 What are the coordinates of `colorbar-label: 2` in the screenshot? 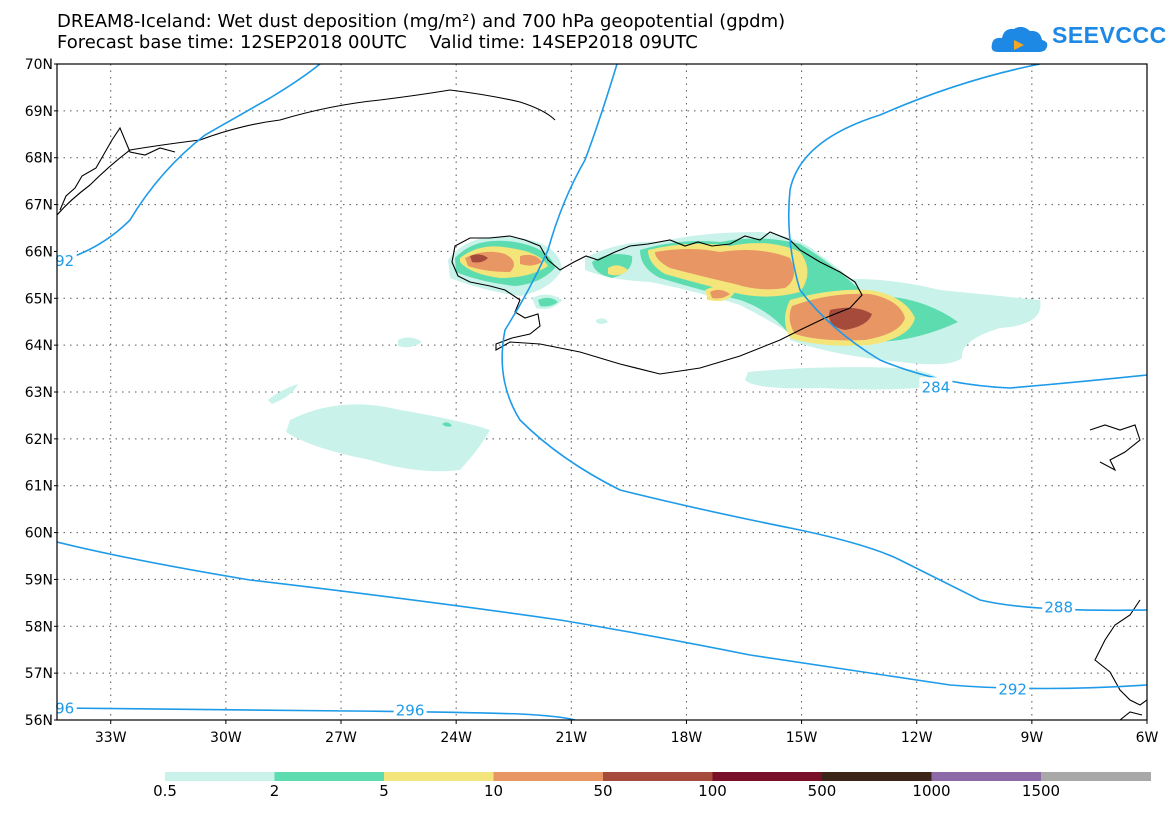 It's located at (274, 791).